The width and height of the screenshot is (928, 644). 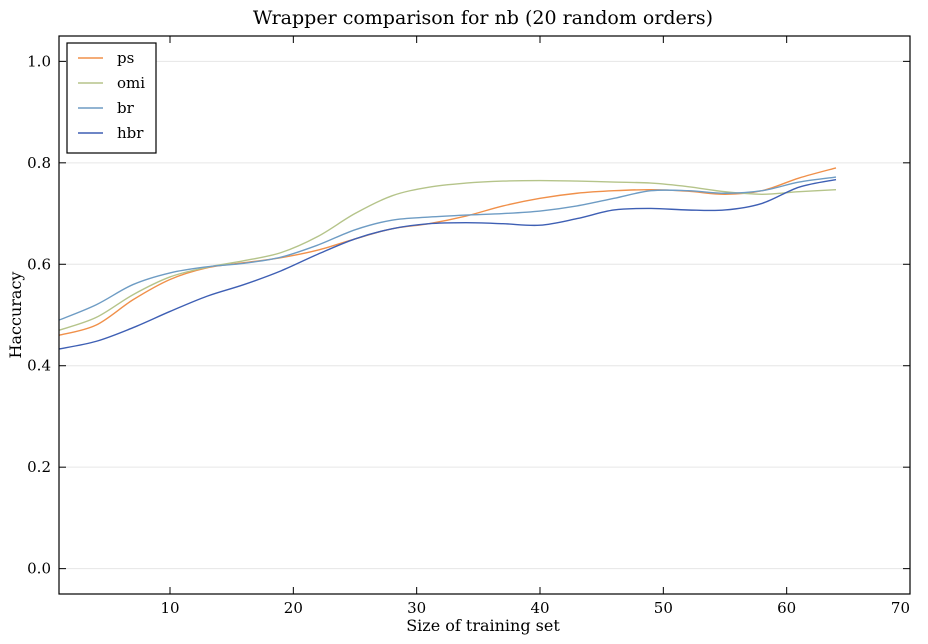 I want to click on legend-box, so click(x=111, y=98).